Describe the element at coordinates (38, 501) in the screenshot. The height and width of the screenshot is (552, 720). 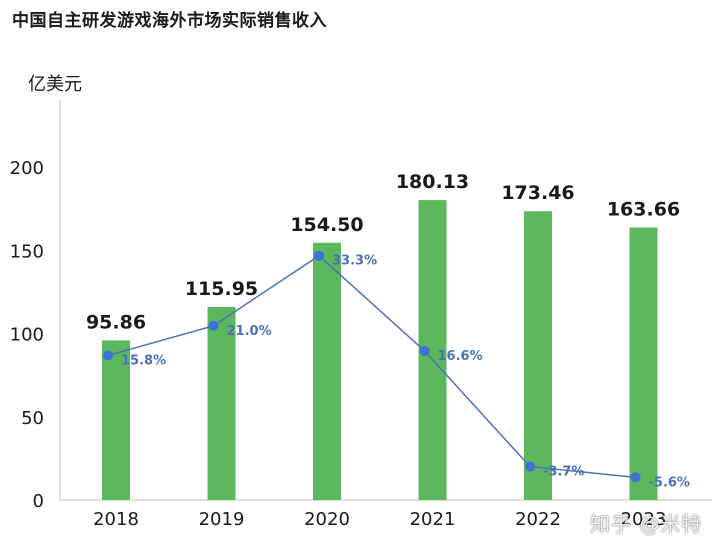
I see `y-tick-label: 0` at that location.